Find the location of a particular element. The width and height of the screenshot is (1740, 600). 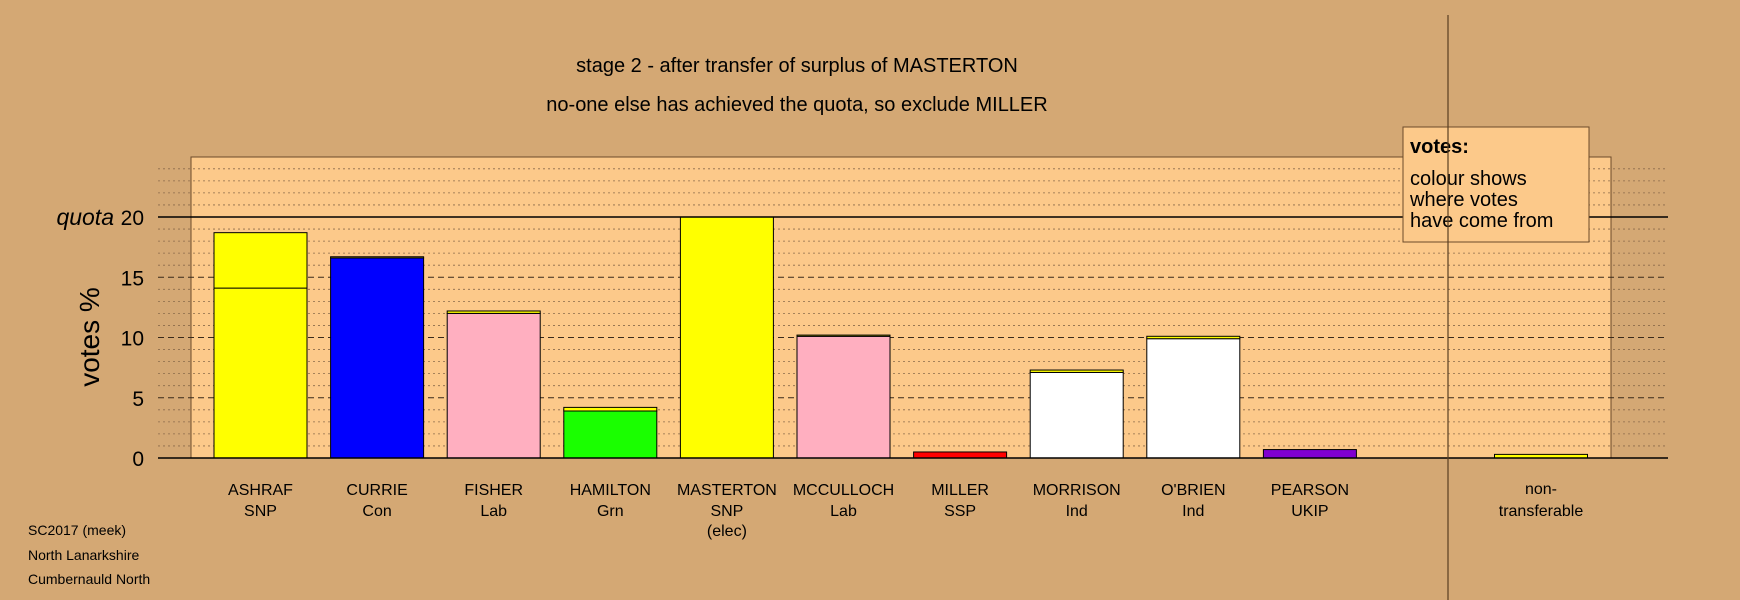

y-axis-label: votes % is located at coordinates (89, 337).